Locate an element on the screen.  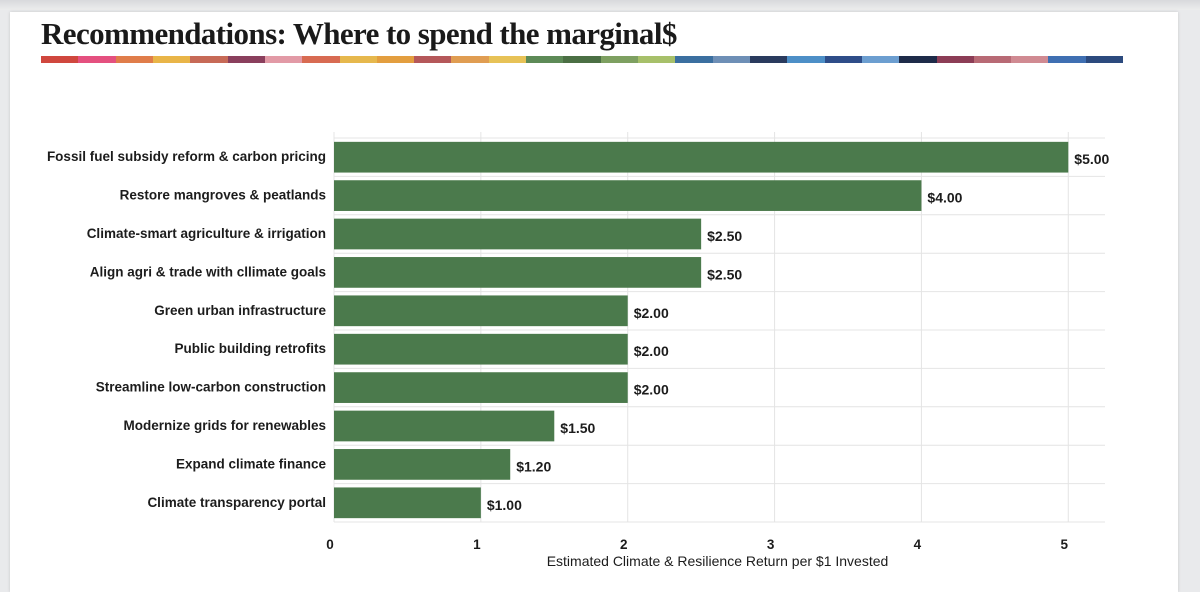
category-label: Modernize grids for renewables is located at coordinates (224, 425).